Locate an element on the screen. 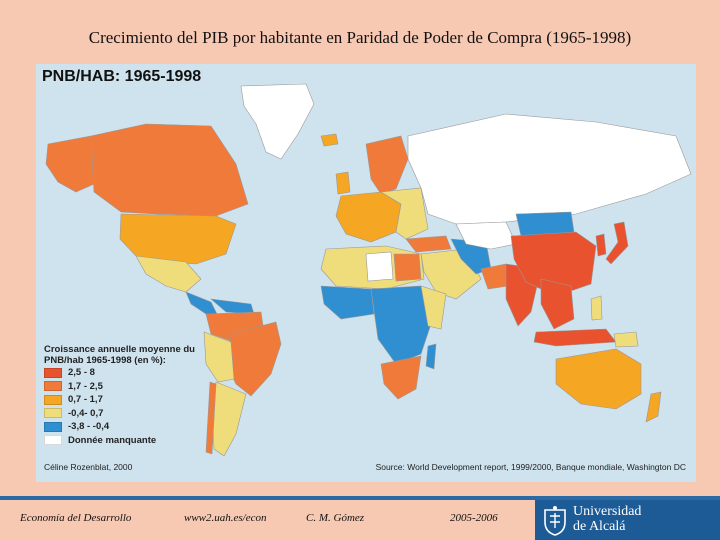 This screenshot has height=540, width=720. legend-label: Donnée manquante is located at coordinates (112, 440).